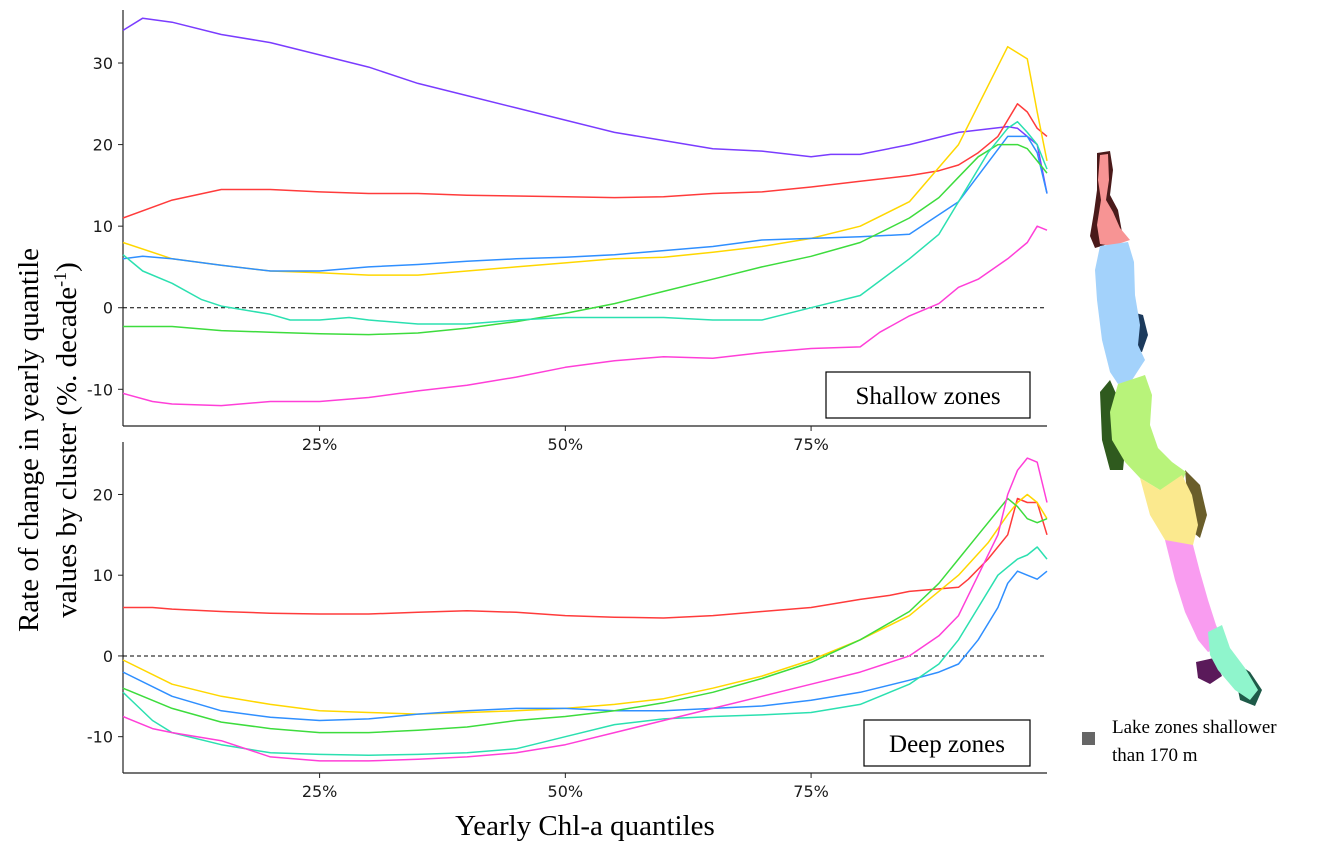 The width and height of the screenshot is (1330, 844). What do you see at coordinates (103, 63) in the screenshot?
I see `y-tick-label: 30` at bounding box center [103, 63].